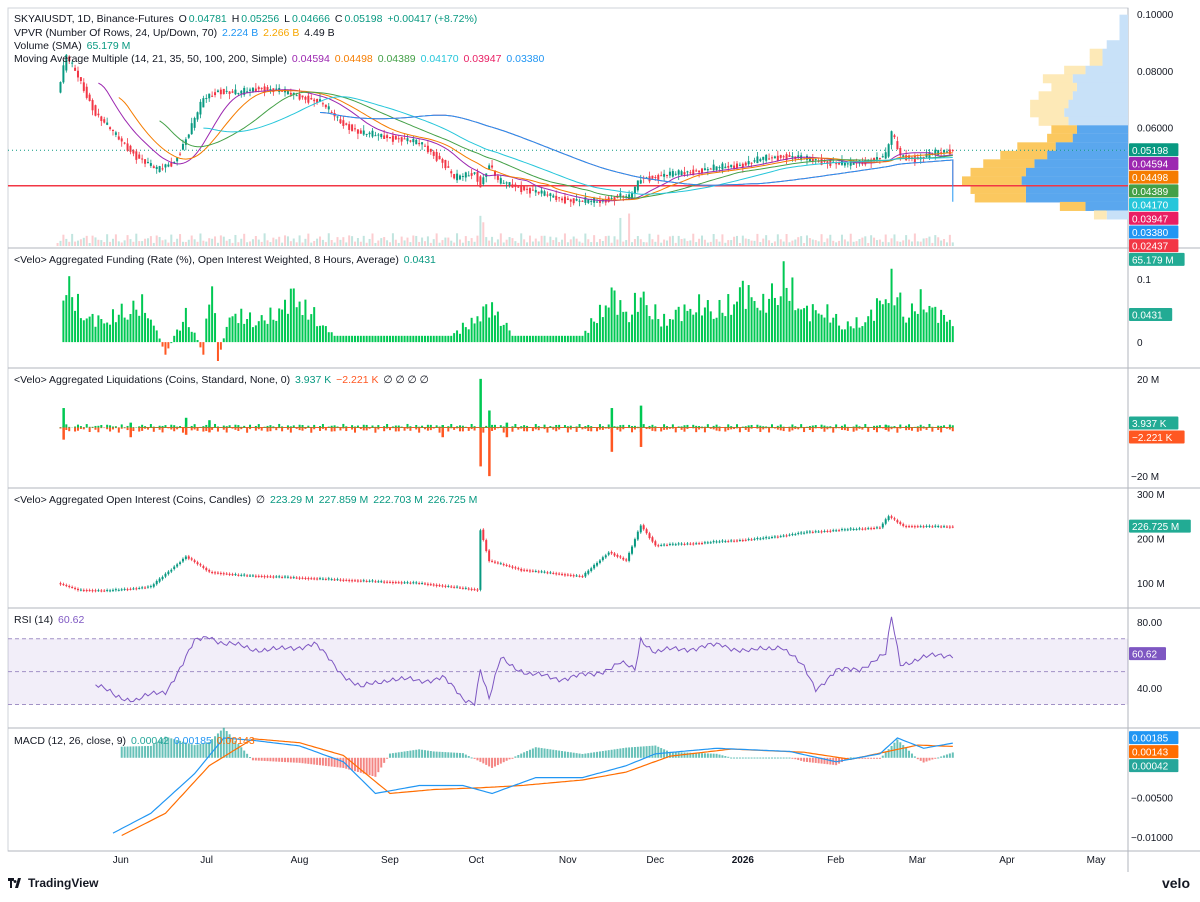 This screenshot has height=902, width=1200. Describe the element at coordinates (260, 500) in the screenshot. I see `oi-empty-value: ∅` at that location.